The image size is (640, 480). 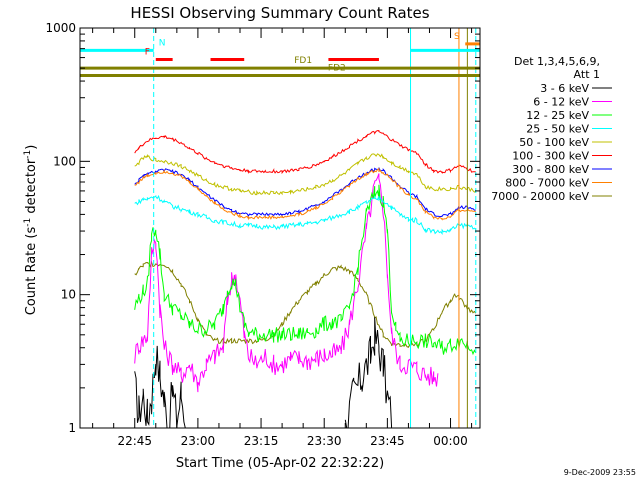 I want to click on y-tick-label: 1, so click(x=72, y=428).